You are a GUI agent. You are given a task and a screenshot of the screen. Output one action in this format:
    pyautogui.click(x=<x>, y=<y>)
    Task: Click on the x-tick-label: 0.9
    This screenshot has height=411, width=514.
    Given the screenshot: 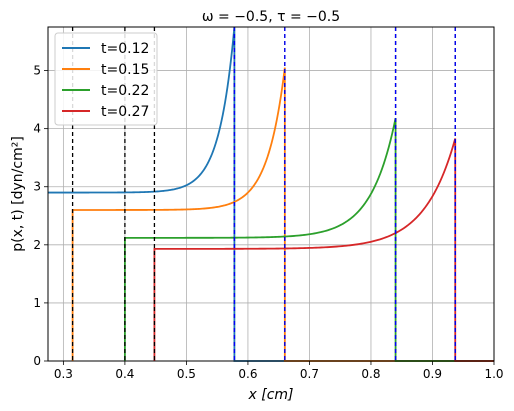 What is the action you would take?
    pyautogui.click(x=432, y=374)
    